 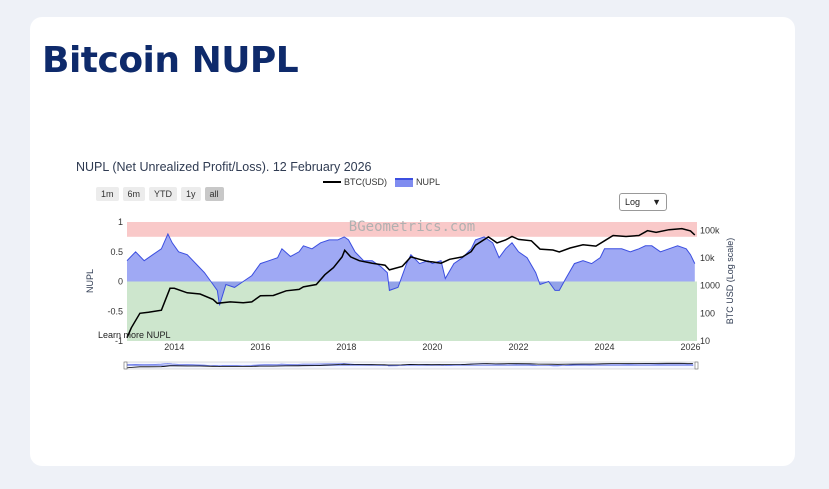 I want to click on btc-line-swatch, so click(x=332, y=182).